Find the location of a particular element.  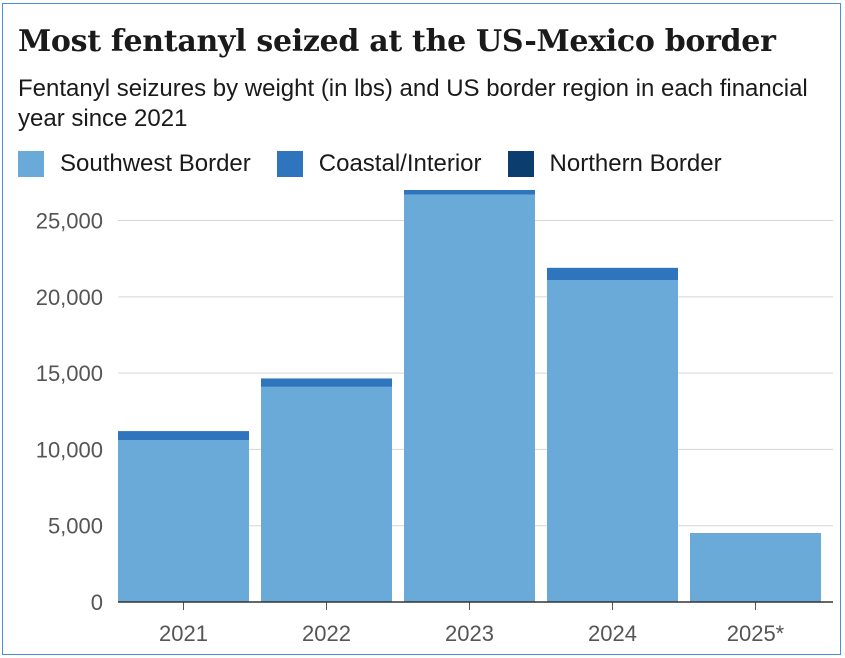

legend-swatch-northern is located at coordinates (520, 164).